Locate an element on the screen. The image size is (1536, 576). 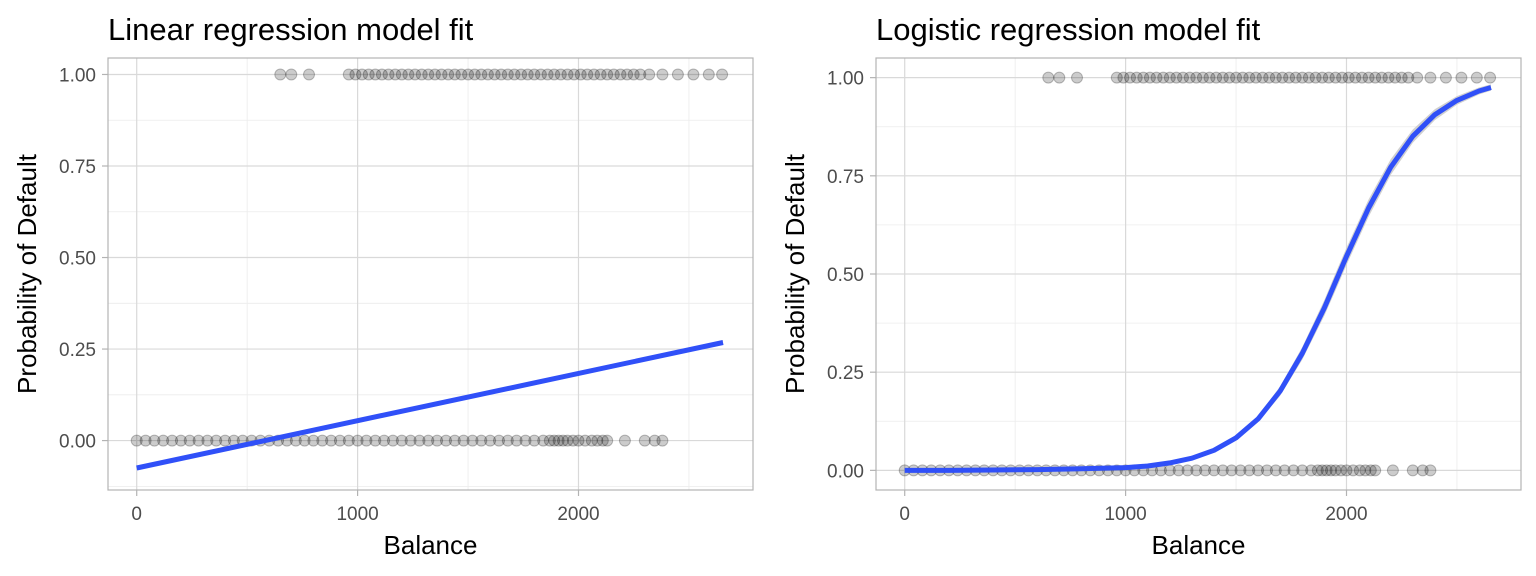
y-tick-label: 0.25 is located at coordinates (845, 373).